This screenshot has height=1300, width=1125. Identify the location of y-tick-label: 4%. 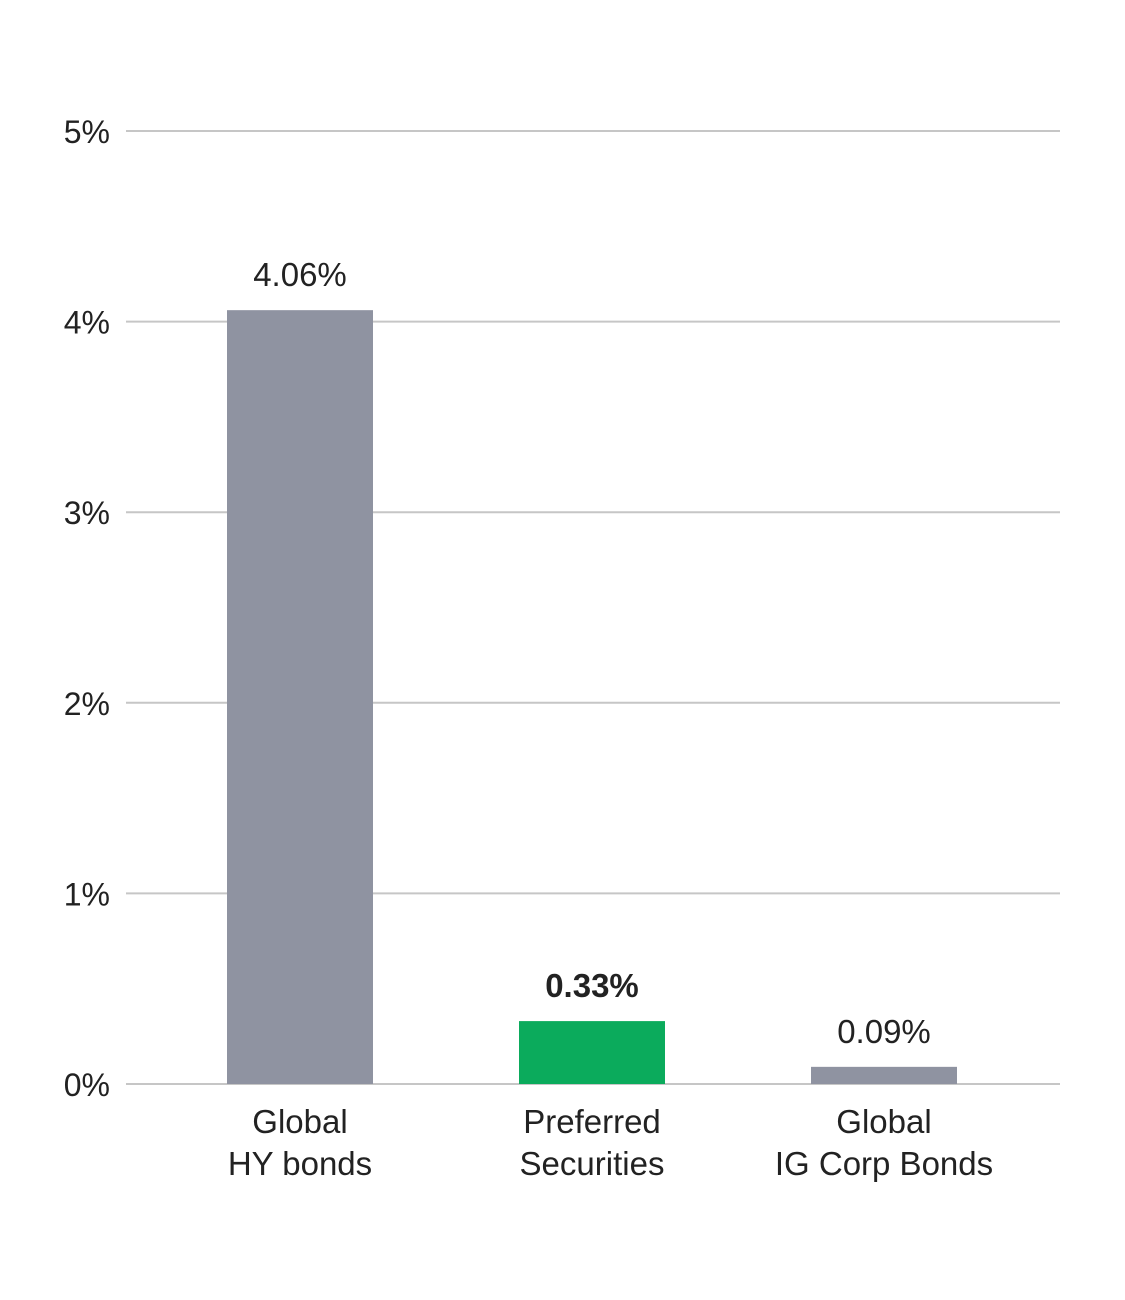
(87, 323).